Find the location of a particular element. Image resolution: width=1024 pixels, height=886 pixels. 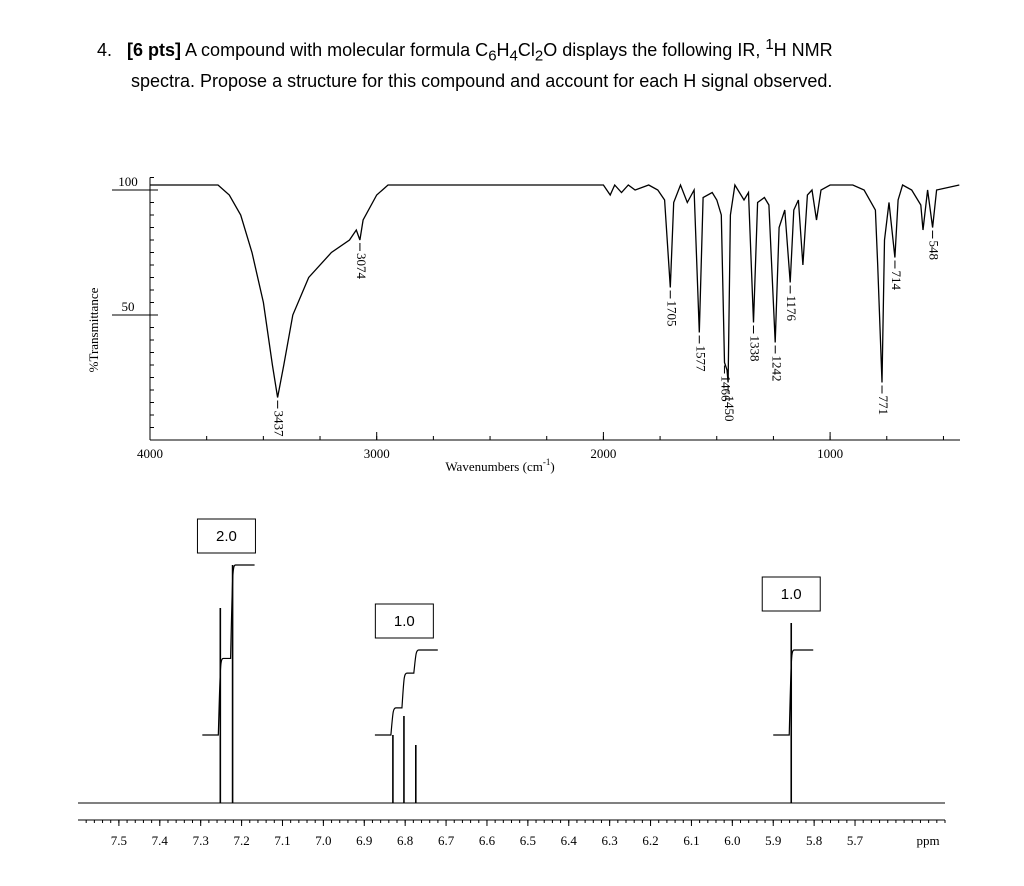

peak-label: 771 is located at coordinates (883, 406).